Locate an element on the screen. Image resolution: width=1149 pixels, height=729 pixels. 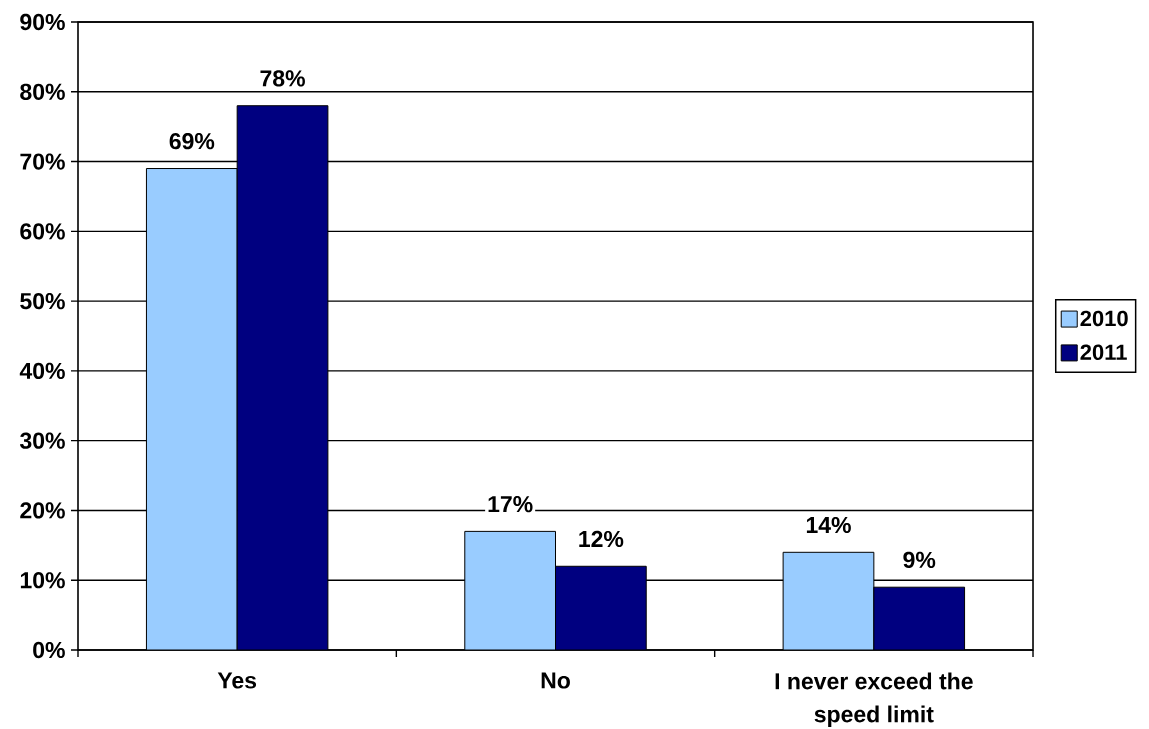
legend-label: 2010 is located at coordinates (1104, 318).